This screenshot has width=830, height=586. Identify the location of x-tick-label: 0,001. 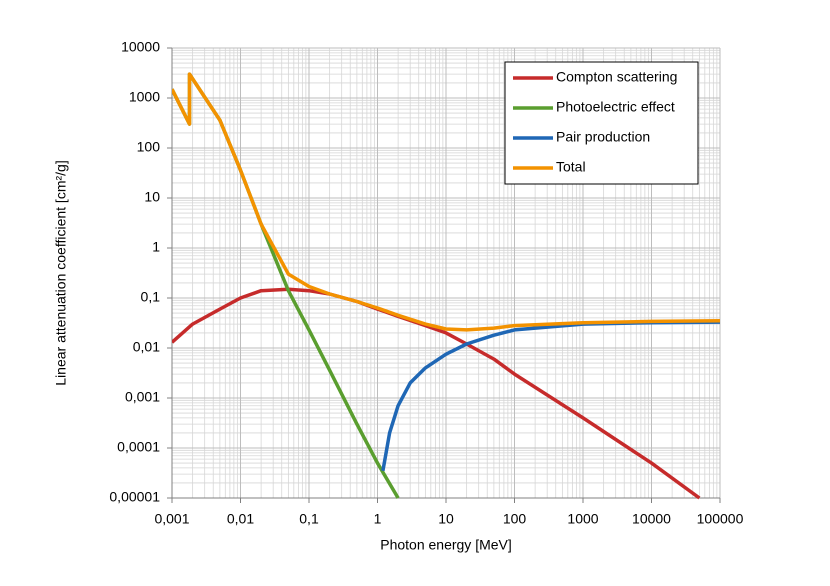
(171, 519).